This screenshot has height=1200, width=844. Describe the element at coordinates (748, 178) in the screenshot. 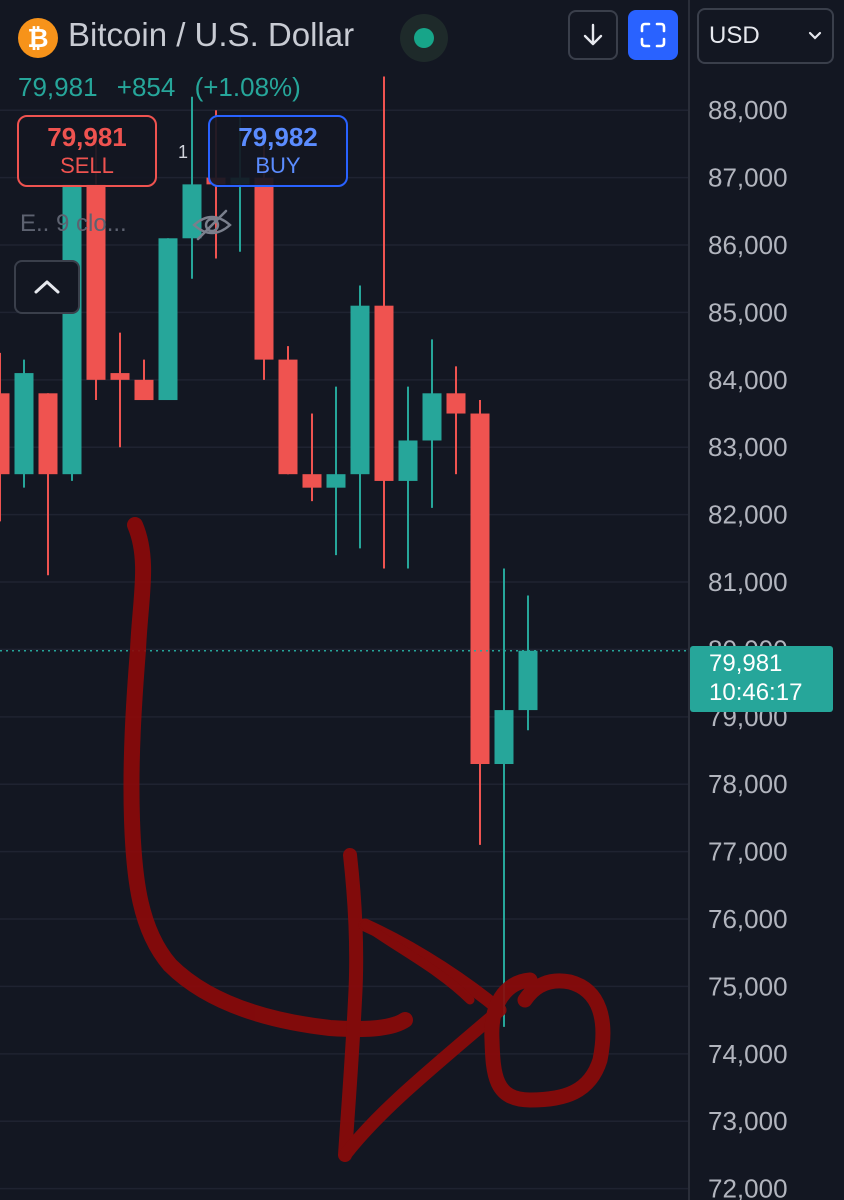

I see `price-axis-label: 87,000` at that location.